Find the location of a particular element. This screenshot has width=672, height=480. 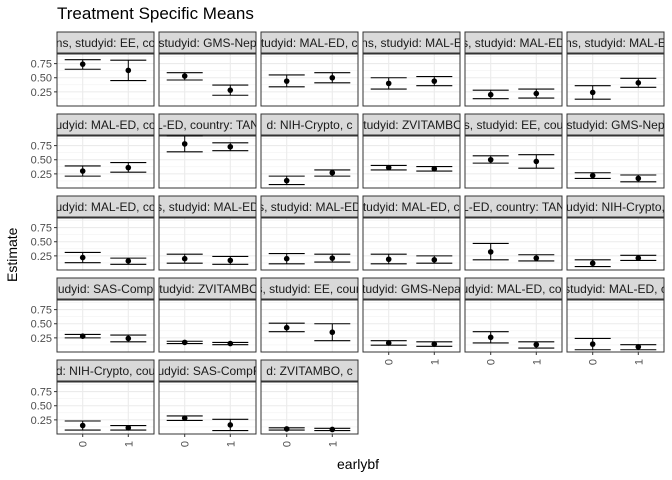

chart-title: Treatment Specific Means is located at coordinates (155, 13).